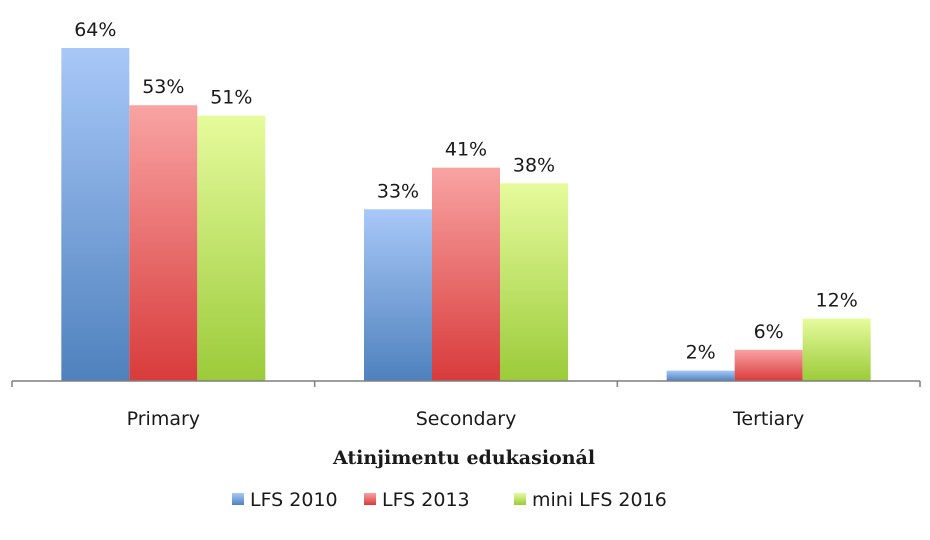 The height and width of the screenshot is (540, 930). I want to click on data-label-lfs-2010-primary: 64%, so click(95, 30).